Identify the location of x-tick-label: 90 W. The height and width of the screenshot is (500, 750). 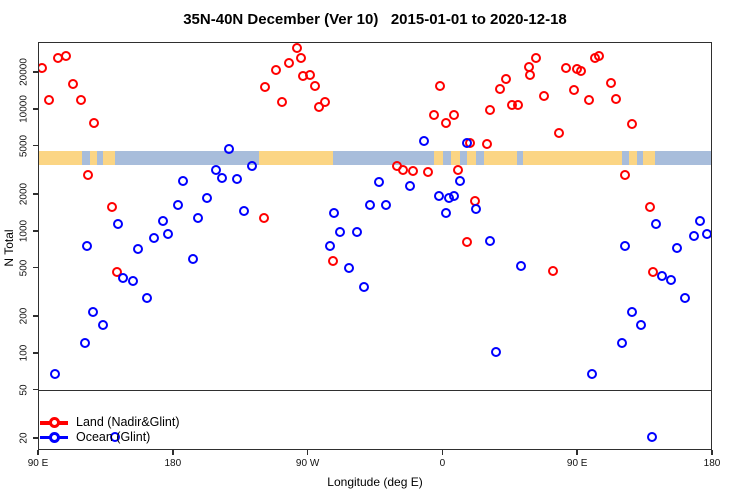
(307, 463).